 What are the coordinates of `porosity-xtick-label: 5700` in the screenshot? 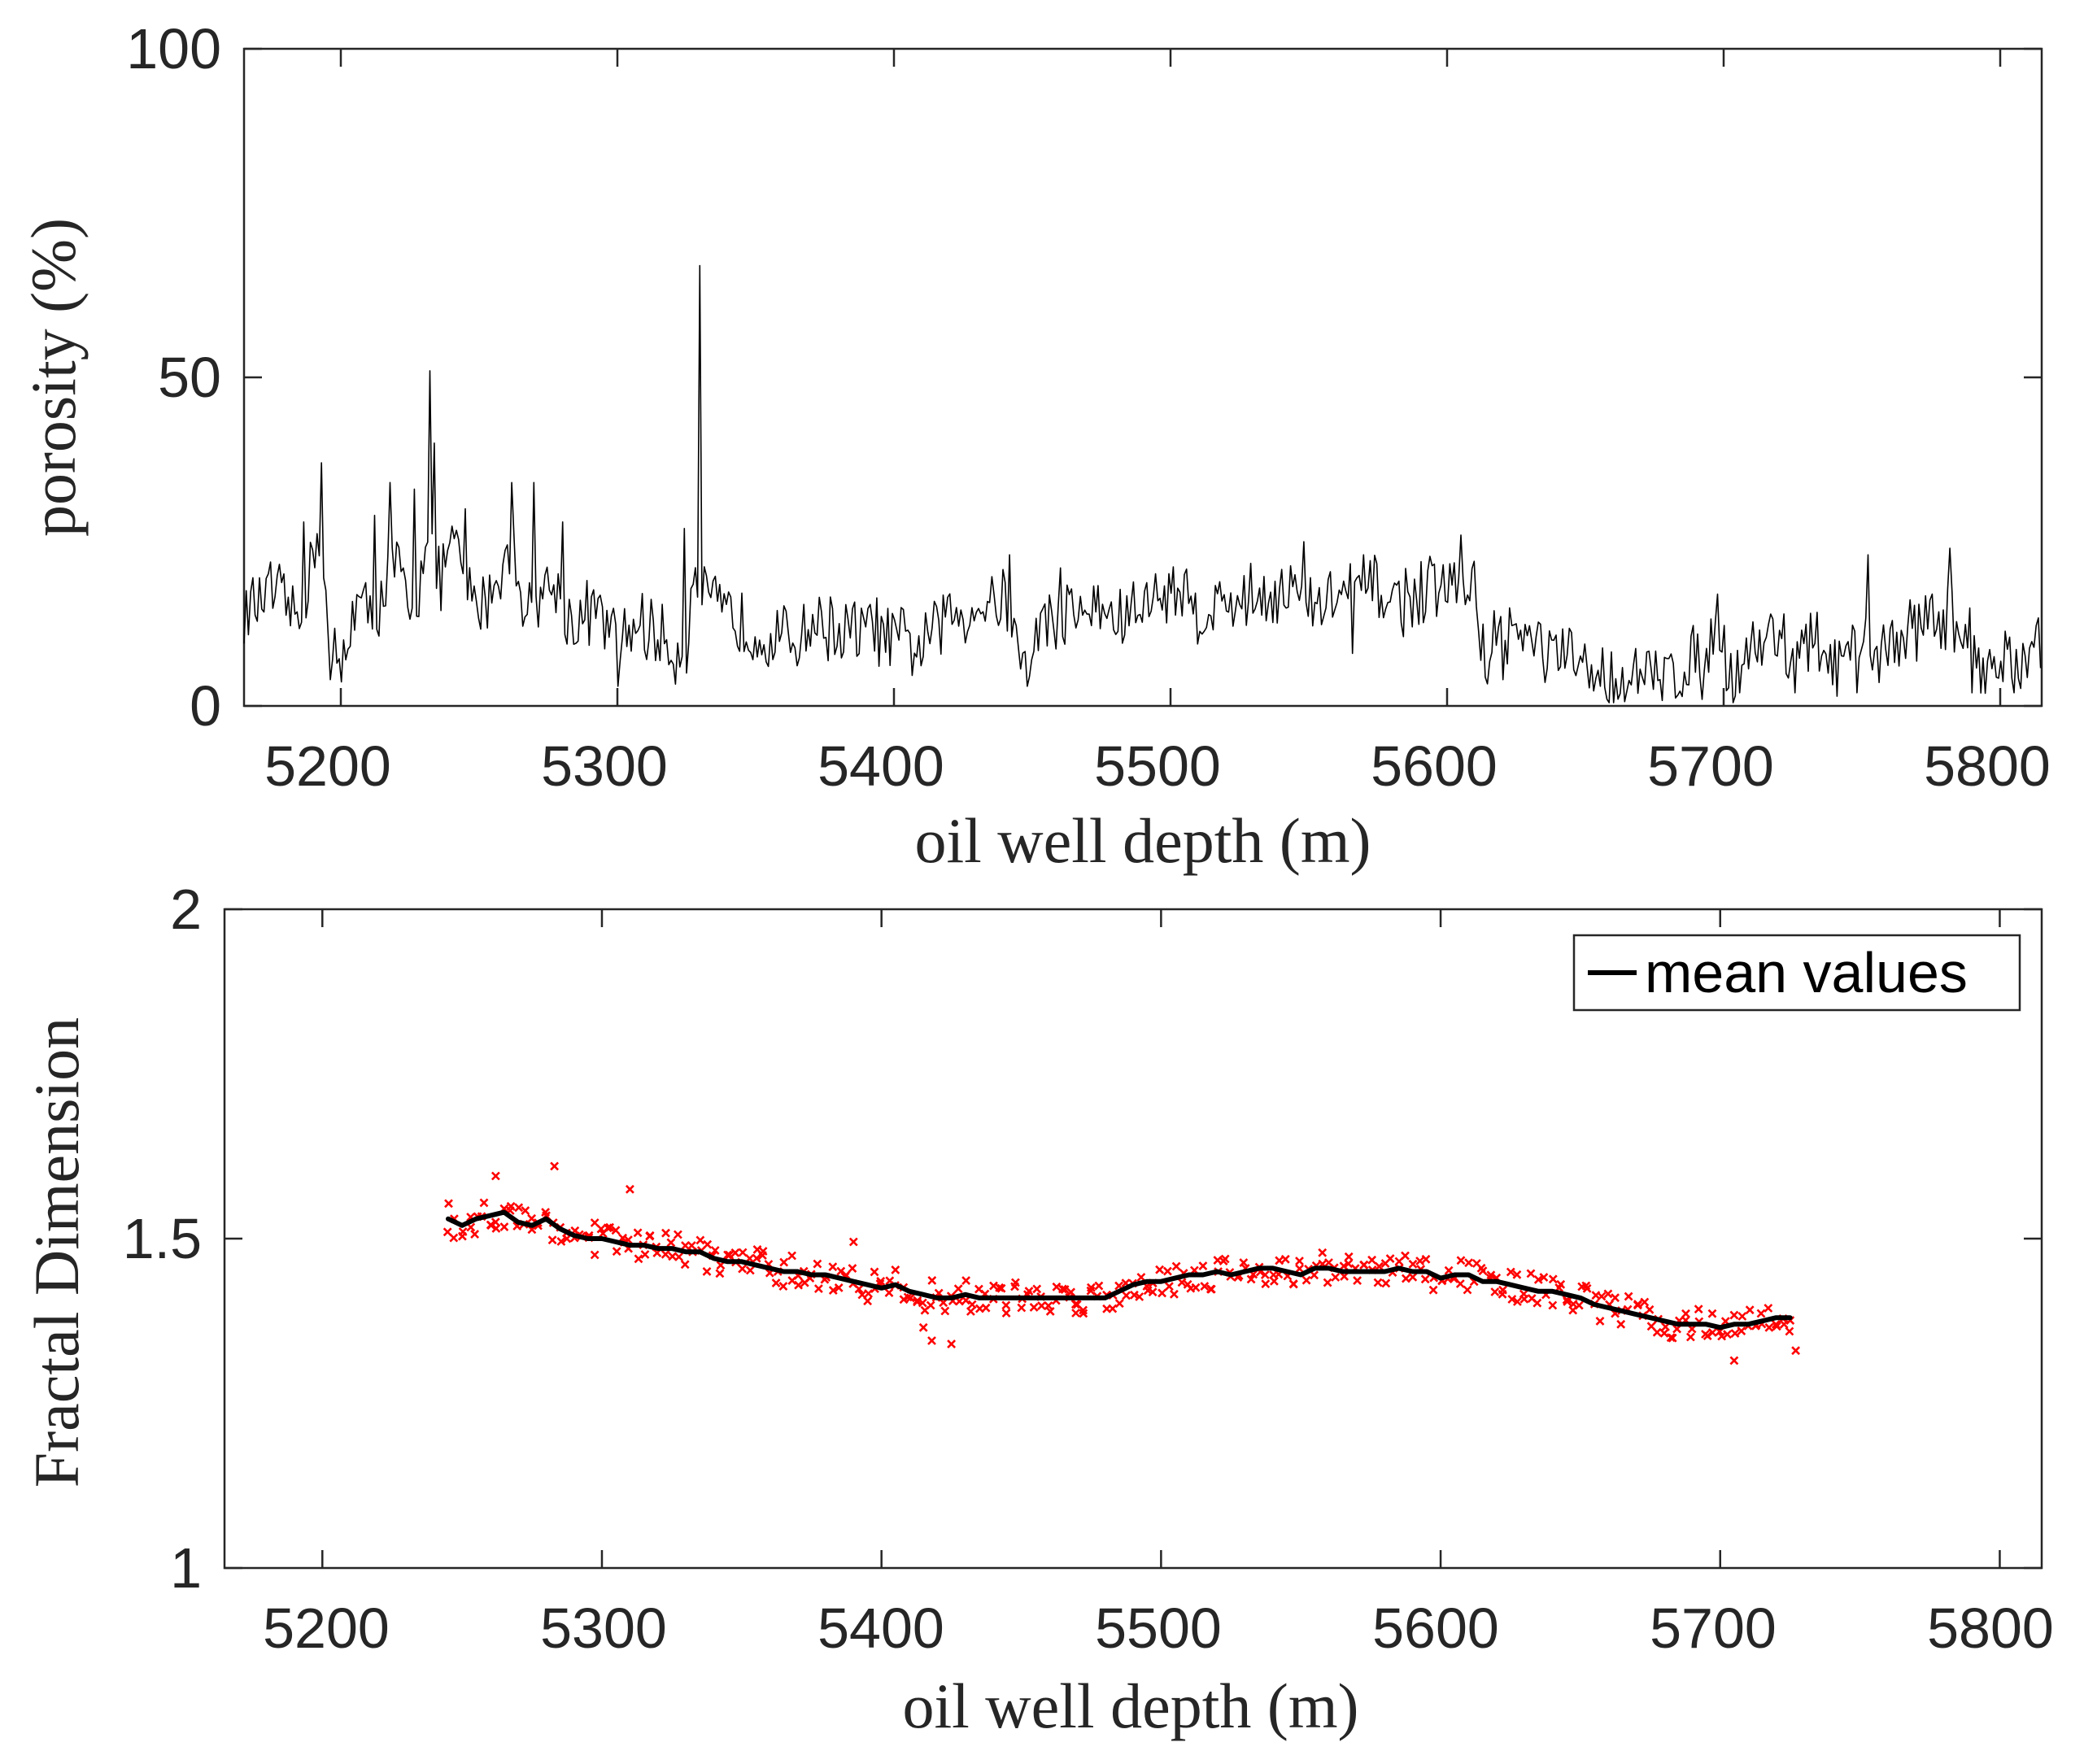 It's located at (1711, 766).